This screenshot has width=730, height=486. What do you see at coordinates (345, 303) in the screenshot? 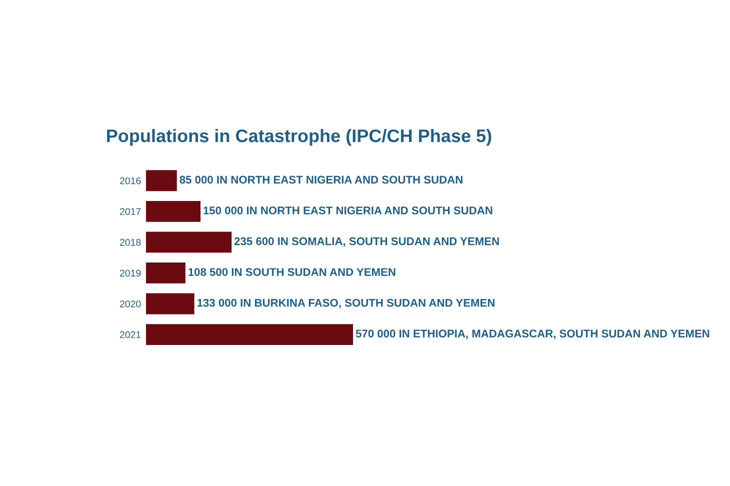
I see `data-label: 133 000 IN BURKINA FASO, SOUTH SUDAN AND YEMEN` at bounding box center [345, 303].